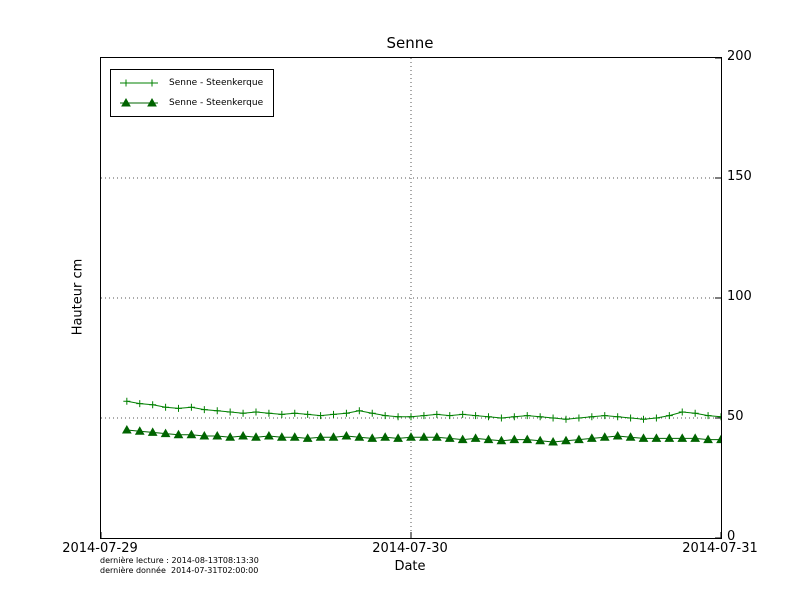 This screenshot has height=600, width=800. What do you see at coordinates (192, 93) in the screenshot?
I see `legend: Senne - Steenkerque Senne - Steenkerque` at bounding box center [192, 93].